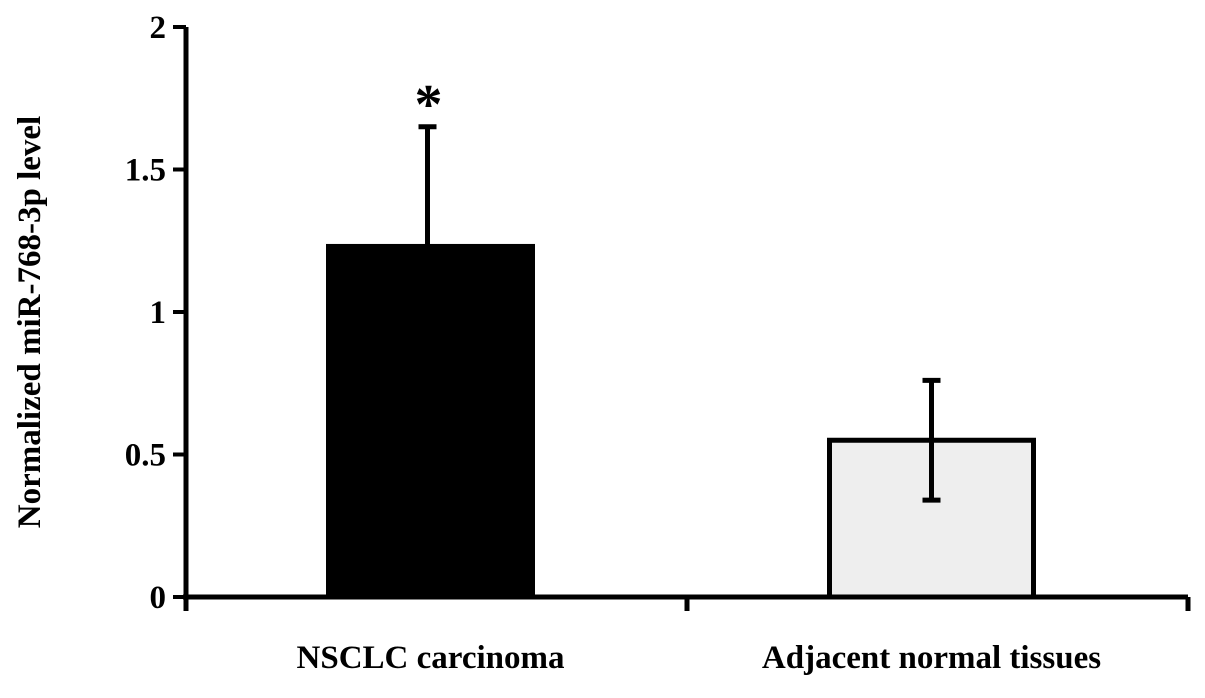 This screenshot has height=698, width=1205. I want to click on y-tick-label: 0, so click(158, 598).